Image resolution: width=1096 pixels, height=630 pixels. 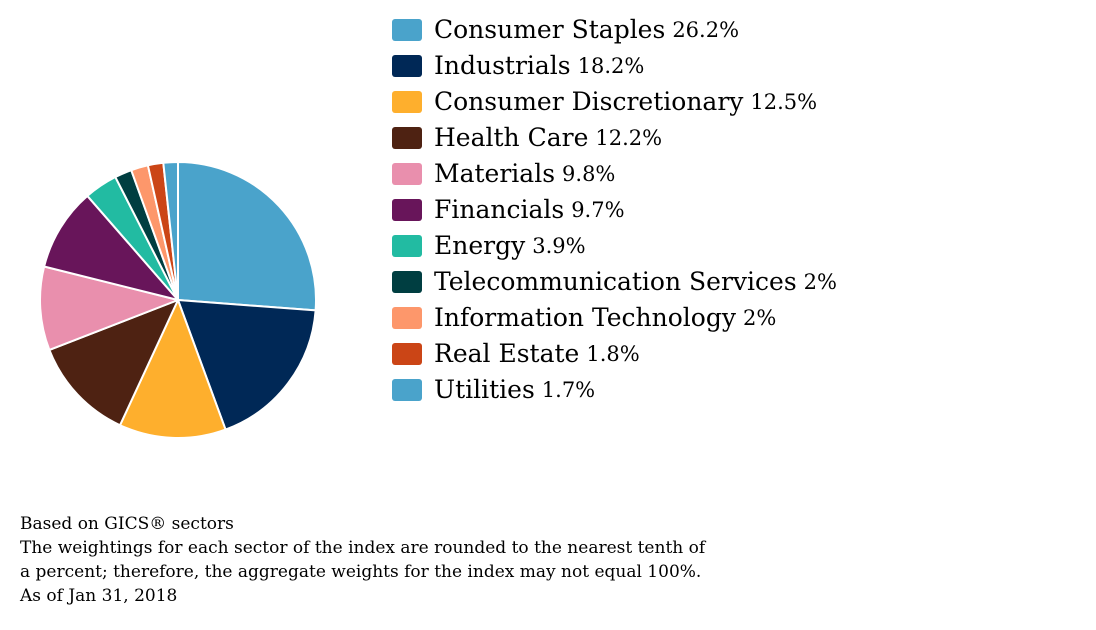 What do you see at coordinates (511, 137) in the screenshot?
I see `legend-label: Health Care` at bounding box center [511, 137].